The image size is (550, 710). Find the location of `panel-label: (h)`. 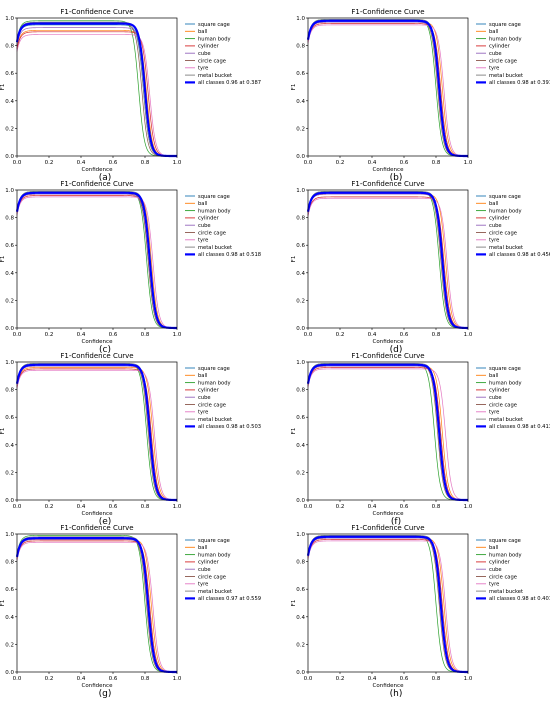

panel-label: (h) is located at coordinates (396, 694).